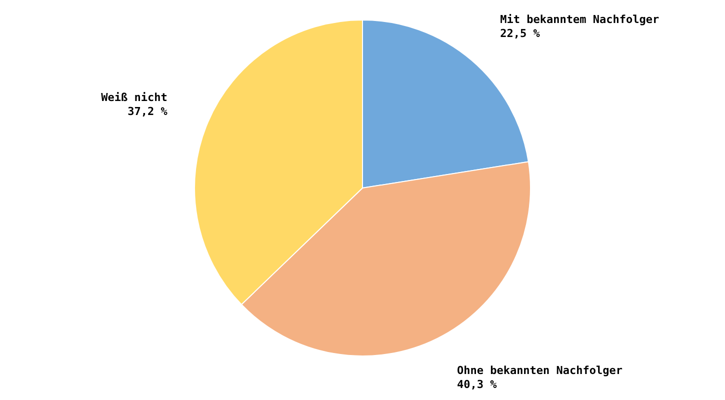  I want to click on slice-label: Mit bekanntem Nachfolger, so click(580, 19).